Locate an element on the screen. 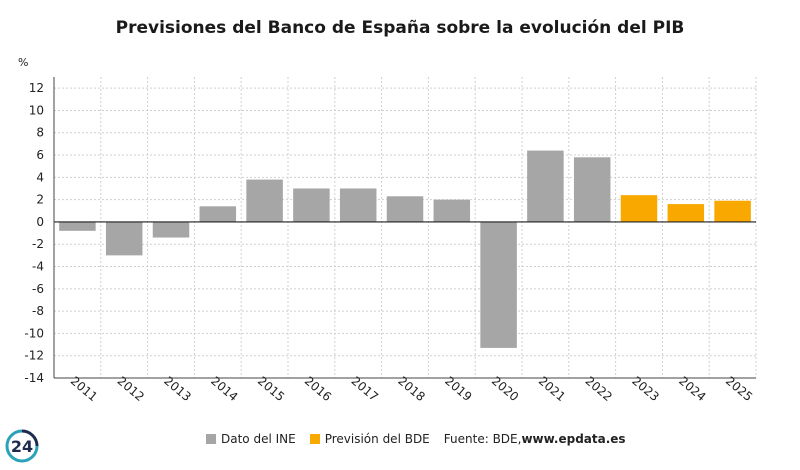 The image size is (800, 470). bar-2019 is located at coordinates (452, 210).